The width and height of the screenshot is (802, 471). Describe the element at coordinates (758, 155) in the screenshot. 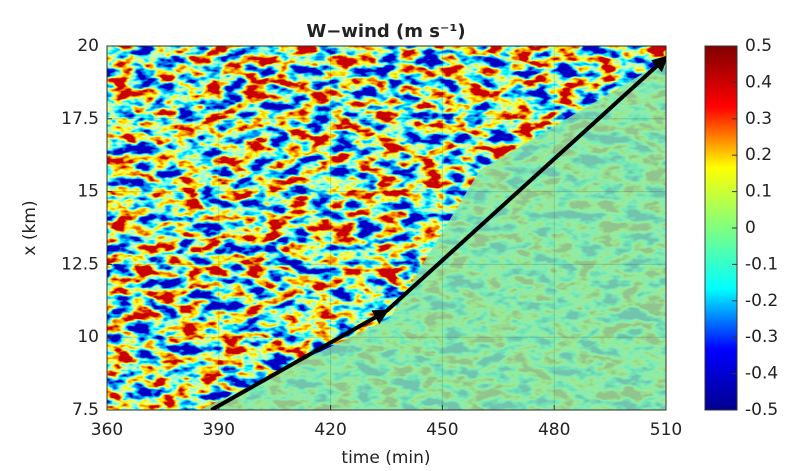

I see `colorbar-tick-label: 0.2` at that location.